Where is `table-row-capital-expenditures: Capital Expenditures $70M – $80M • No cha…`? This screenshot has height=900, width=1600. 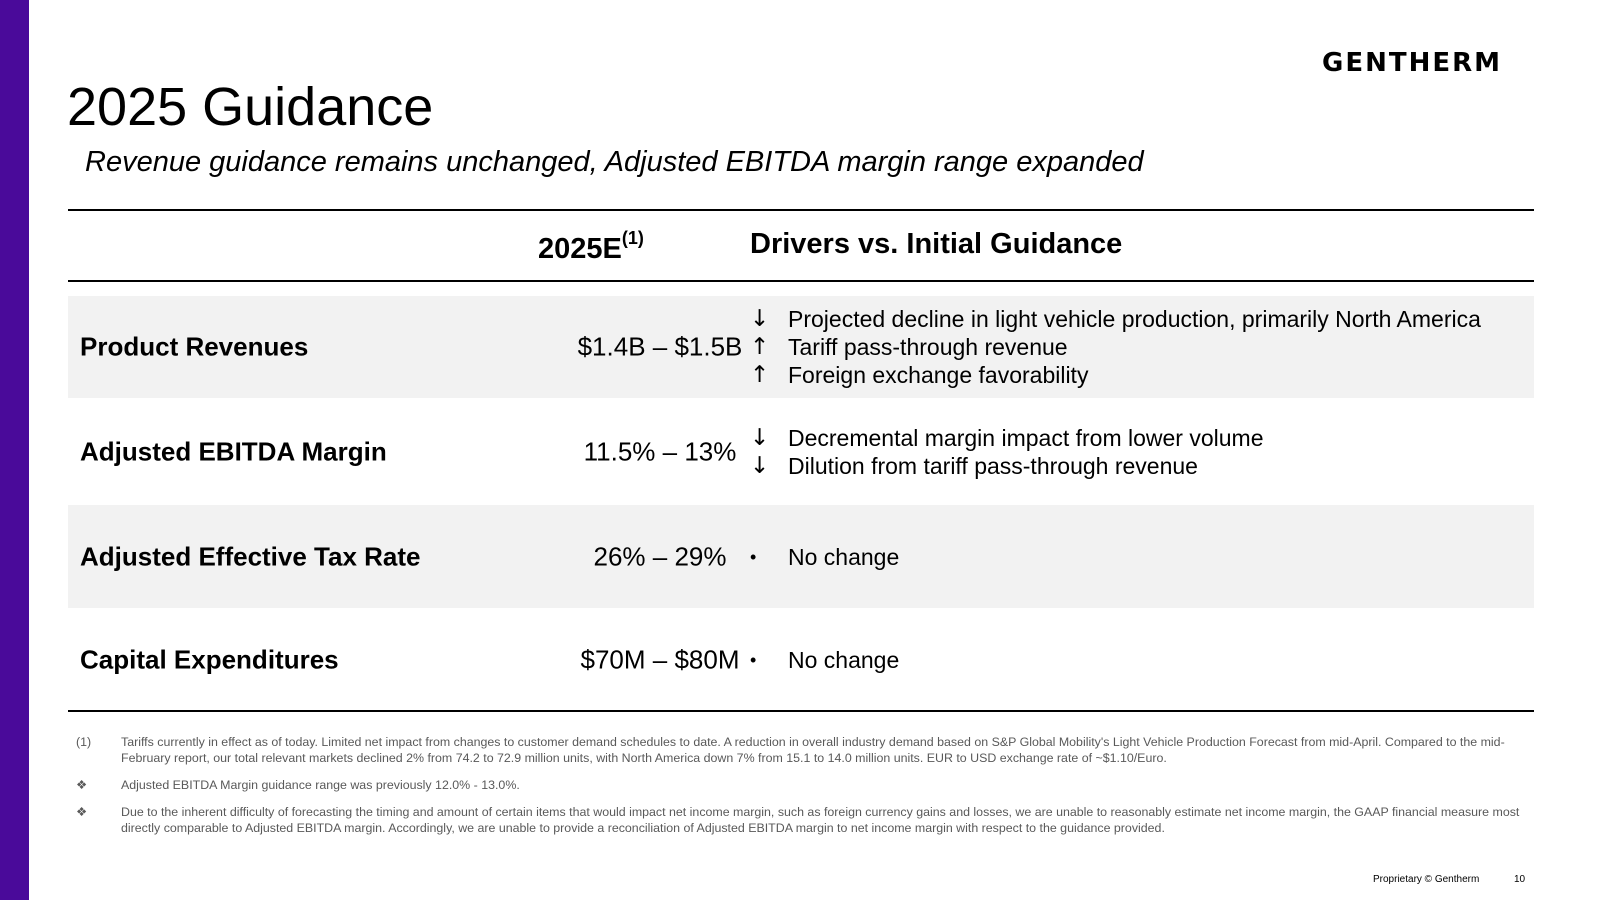 table-row-capital-expenditures: Capital Expenditures $70M – $80M • No cha… is located at coordinates (801, 659).